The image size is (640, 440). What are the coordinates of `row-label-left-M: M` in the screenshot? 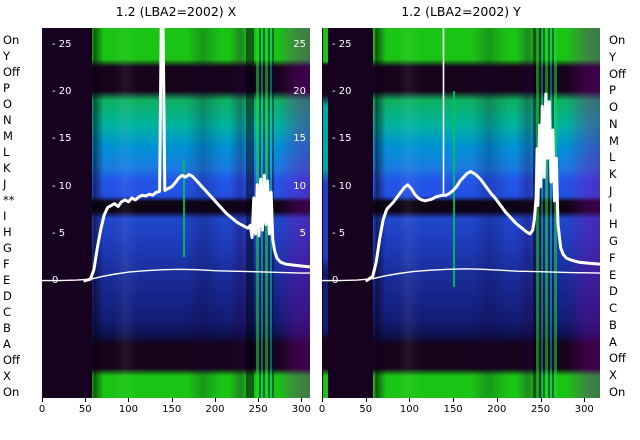 It's located at (8, 136).